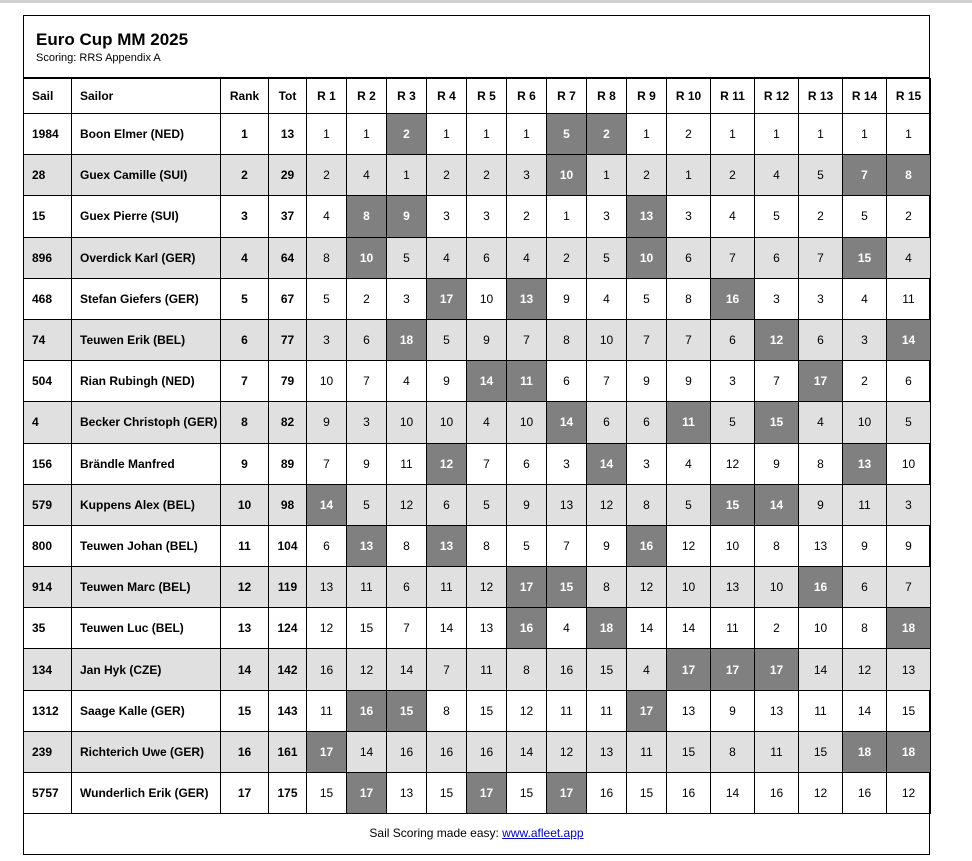 The width and height of the screenshot is (972, 861). Describe the element at coordinates (146, 669) in the screenshot. I see `cell: Jan Hyk (CZE)` at that location.